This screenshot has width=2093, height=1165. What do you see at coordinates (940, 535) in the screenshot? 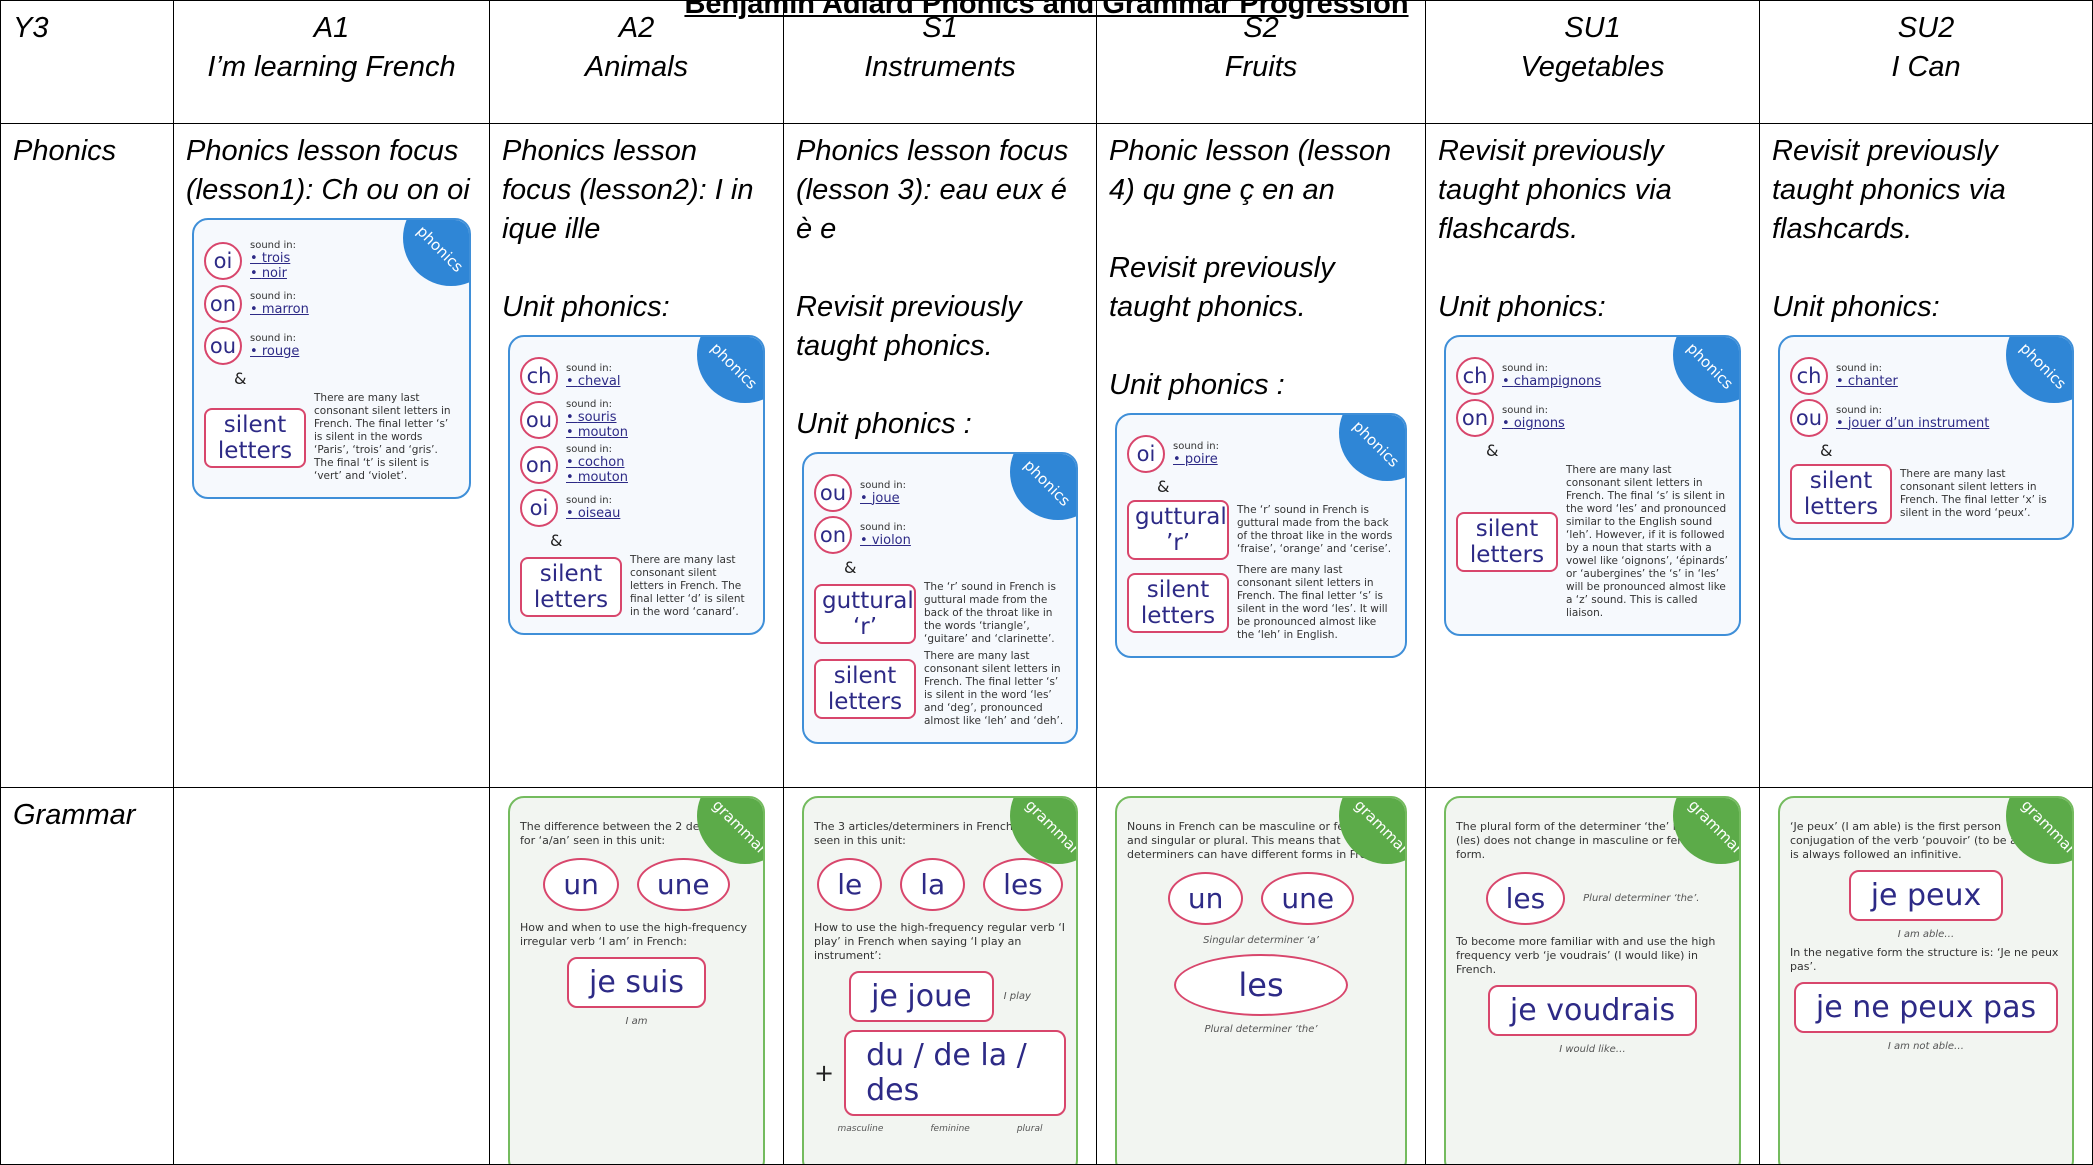
I see `sound-row: on sound in: • violon` at bounding box center [940, 535].